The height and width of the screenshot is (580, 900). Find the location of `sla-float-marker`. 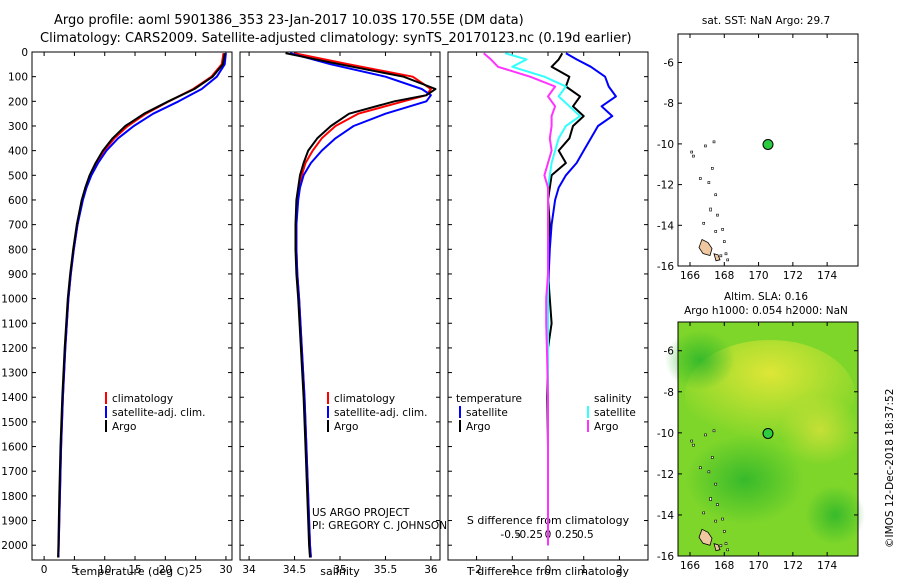

sla-float-marker is located at coordinates (768, 433).